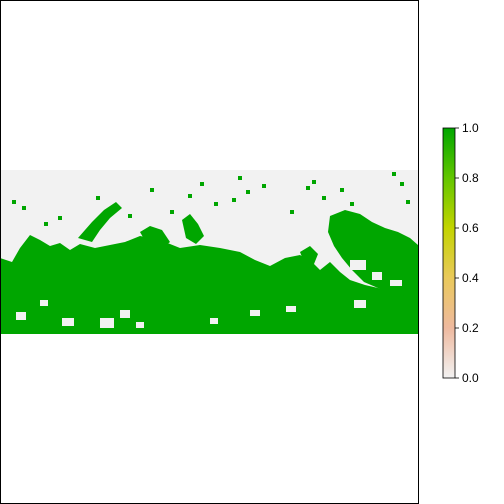 The height and width of the screenshot is (504, 504). I want to click on cover-mid-spike, so click(193, 229).